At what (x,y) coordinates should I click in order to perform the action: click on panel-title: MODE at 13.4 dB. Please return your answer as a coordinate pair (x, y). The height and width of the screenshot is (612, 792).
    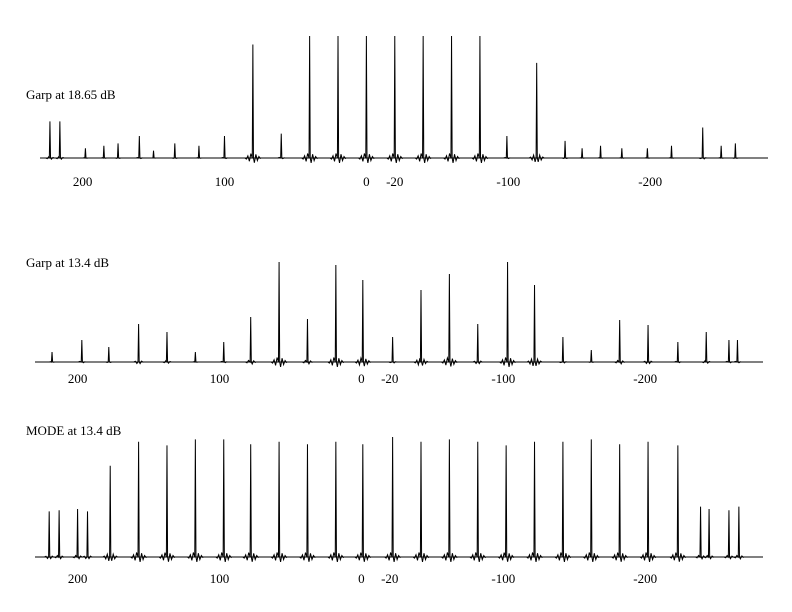
    Looking at the image, I should click on (74, 430).